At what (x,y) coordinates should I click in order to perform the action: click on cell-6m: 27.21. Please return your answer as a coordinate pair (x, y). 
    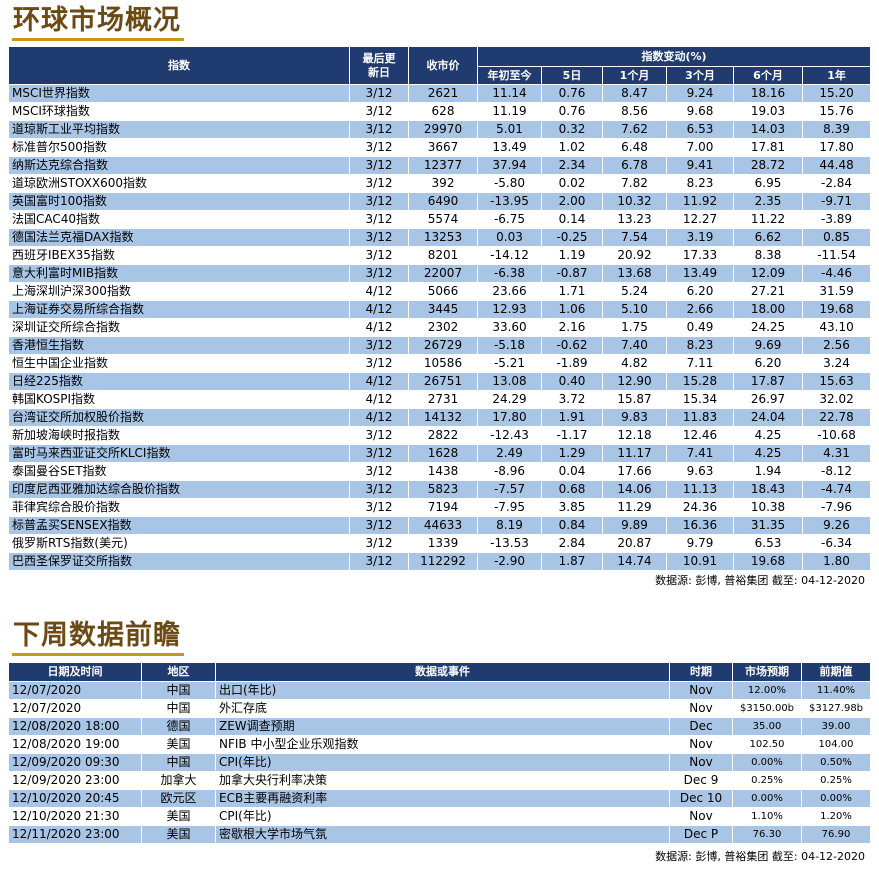
    Looking at the image, I should click on (768, 291).